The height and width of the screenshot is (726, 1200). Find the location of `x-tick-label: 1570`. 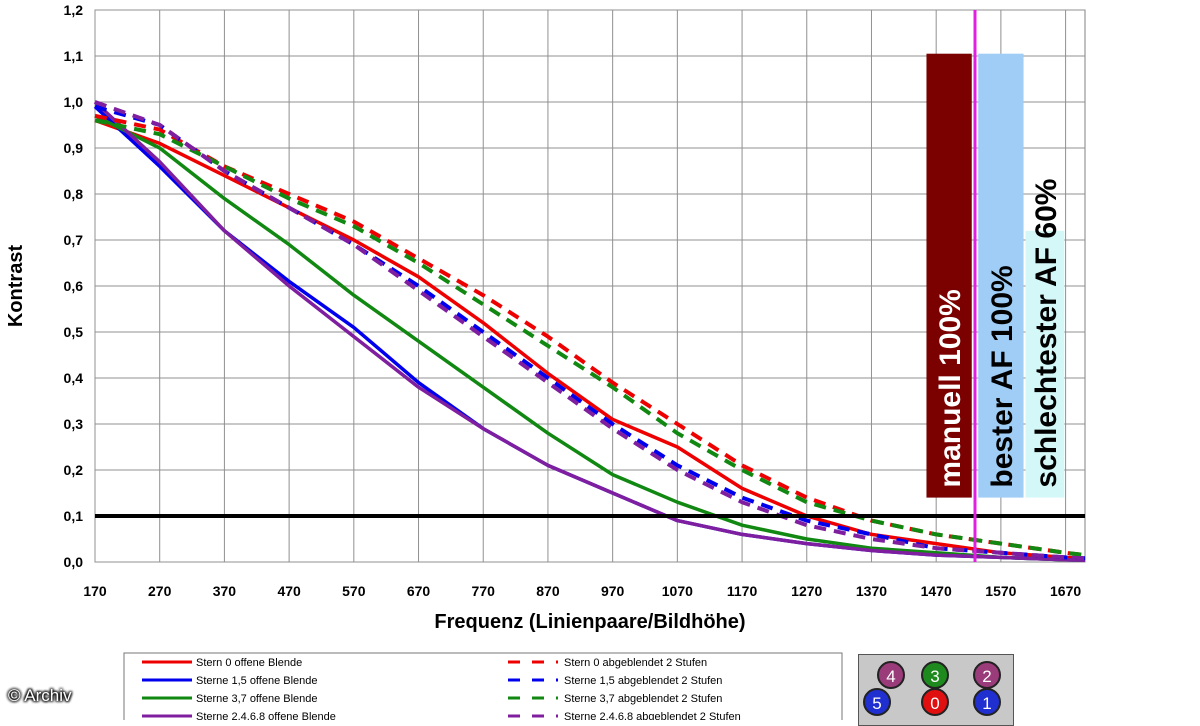

x-tick-label: 1570 is located at coordinates (1000, 591).